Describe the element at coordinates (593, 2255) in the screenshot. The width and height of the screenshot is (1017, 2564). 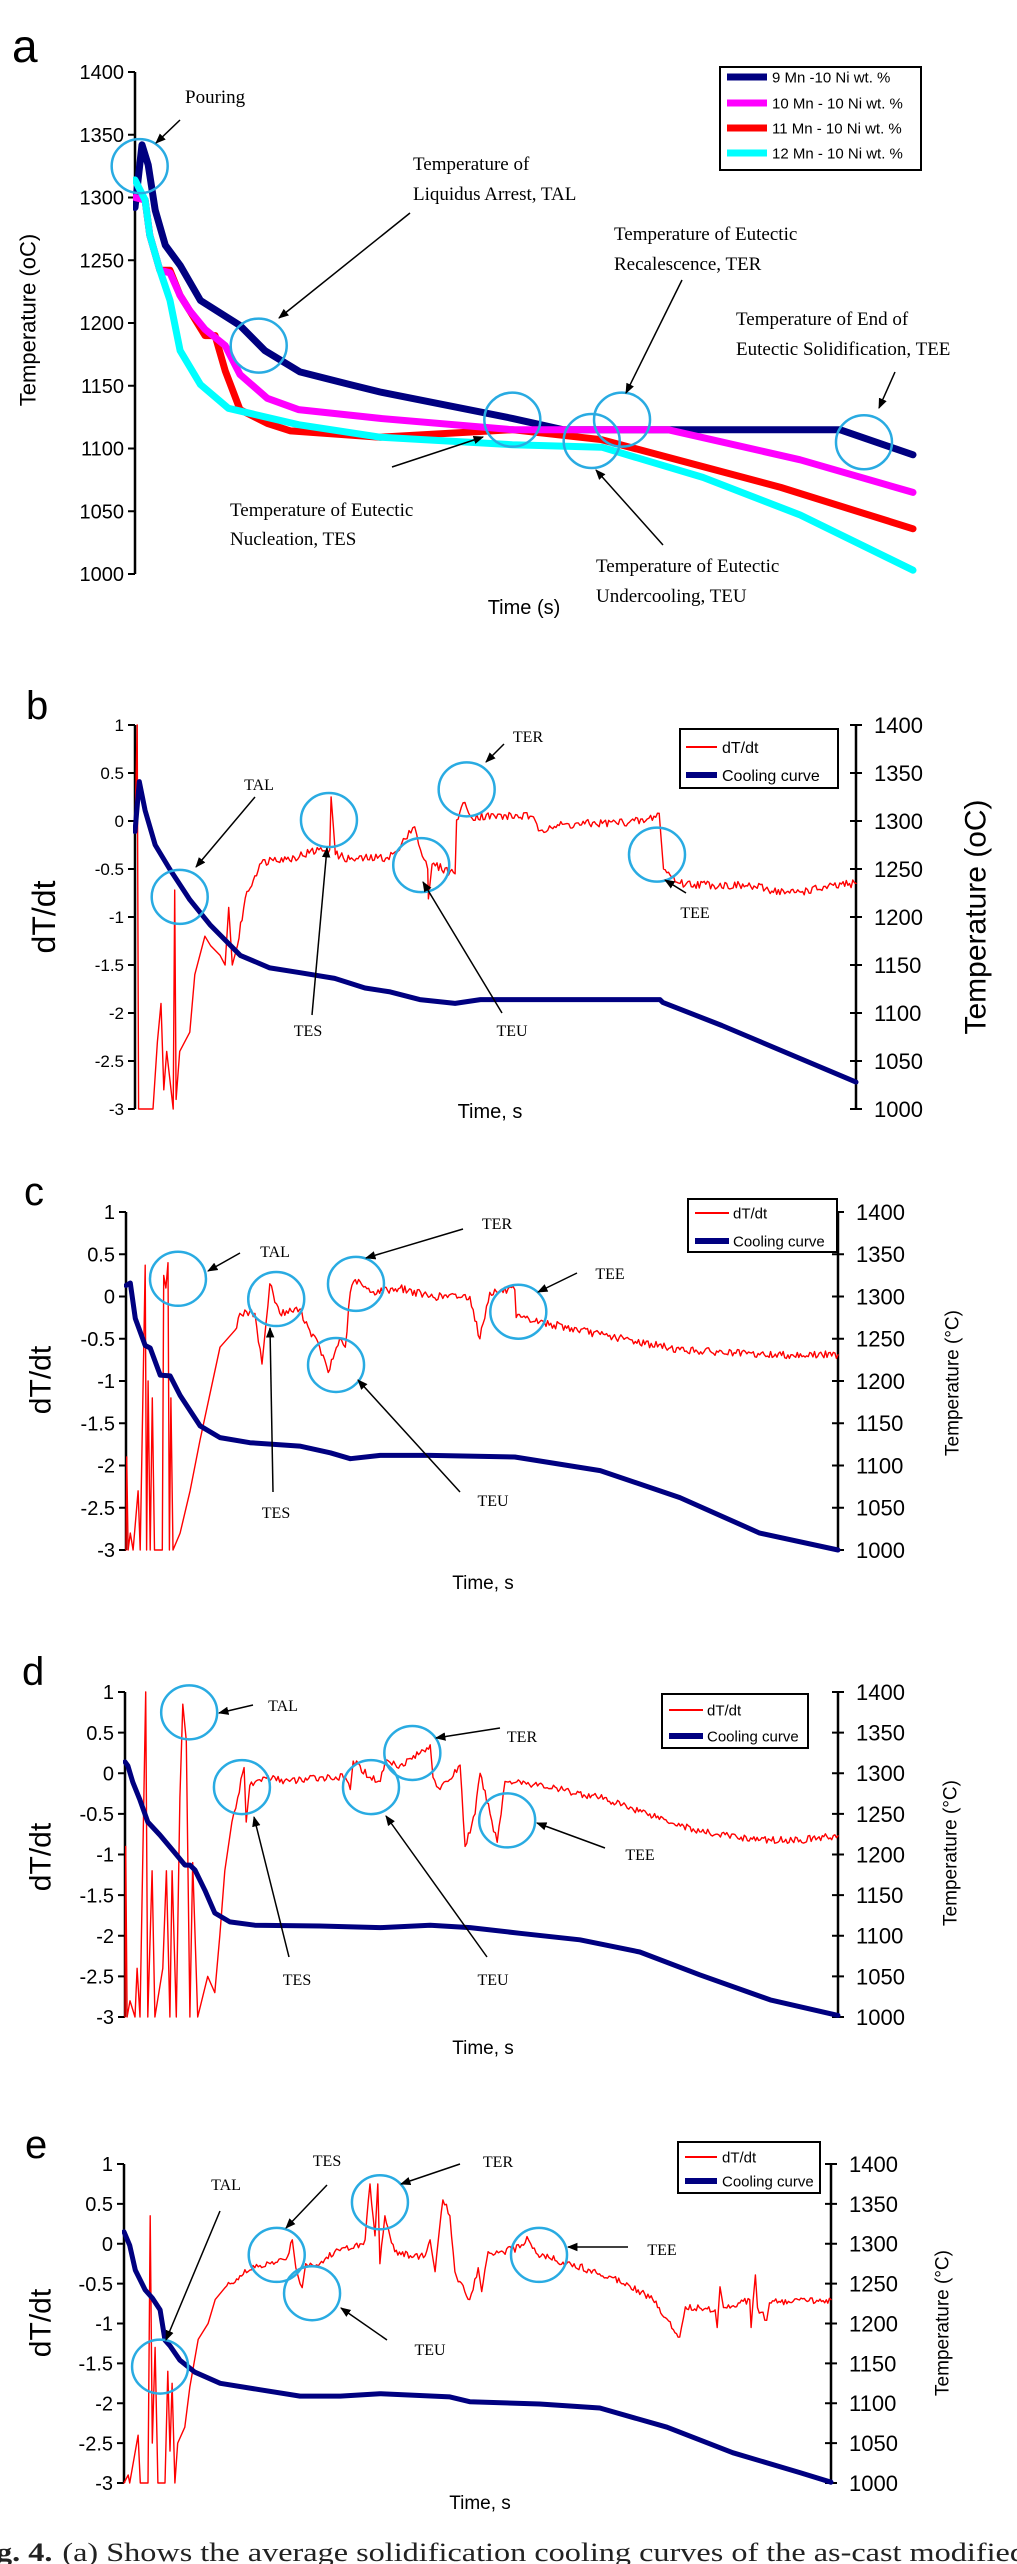
I see `annotation-tee: TEE` at that location.